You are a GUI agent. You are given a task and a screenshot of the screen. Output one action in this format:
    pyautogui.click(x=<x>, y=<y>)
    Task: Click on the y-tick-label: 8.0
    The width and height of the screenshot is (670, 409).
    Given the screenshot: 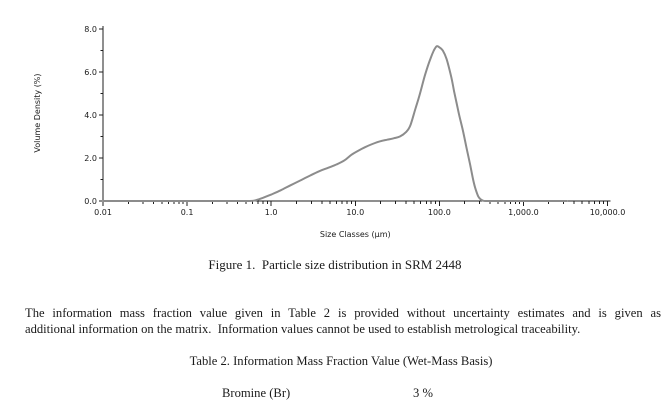 What is the action you would take?
    pyautogui.click(x=90, y=29)
    